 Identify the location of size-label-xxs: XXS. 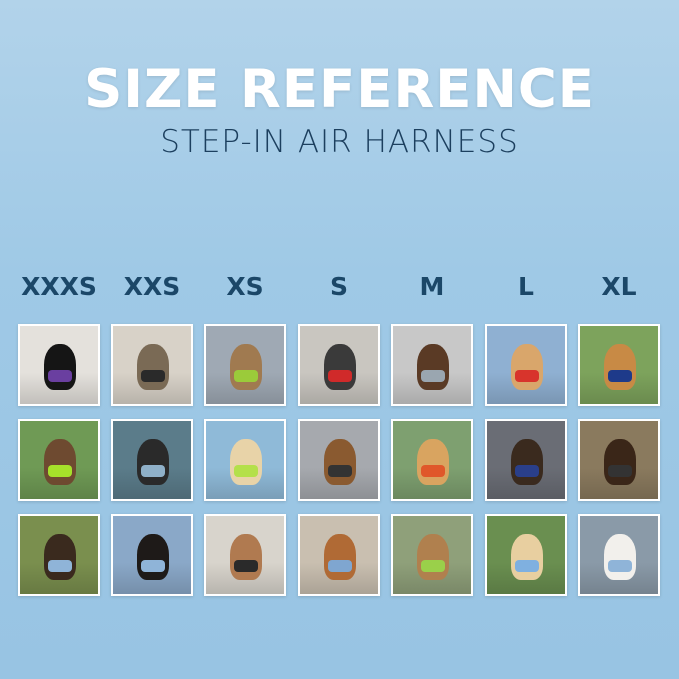
(152, 286).